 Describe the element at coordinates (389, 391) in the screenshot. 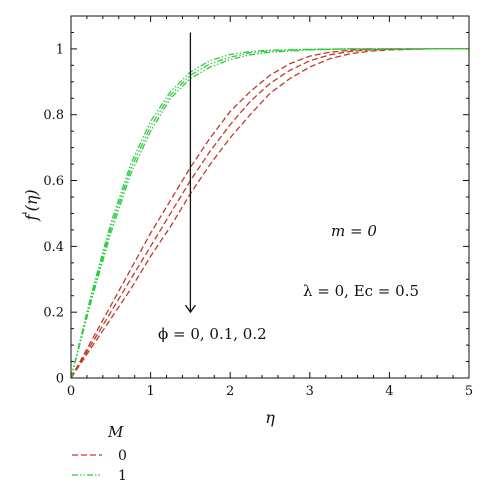

I see `x-tick-label: 4` at that location.